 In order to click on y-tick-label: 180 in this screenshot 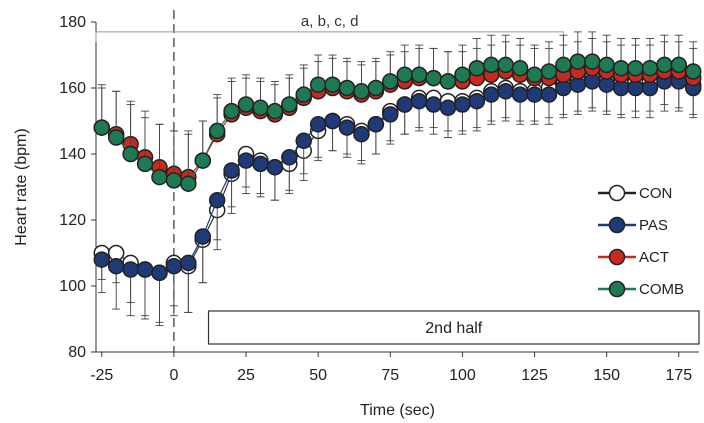, I will do `click(72, 22)`.